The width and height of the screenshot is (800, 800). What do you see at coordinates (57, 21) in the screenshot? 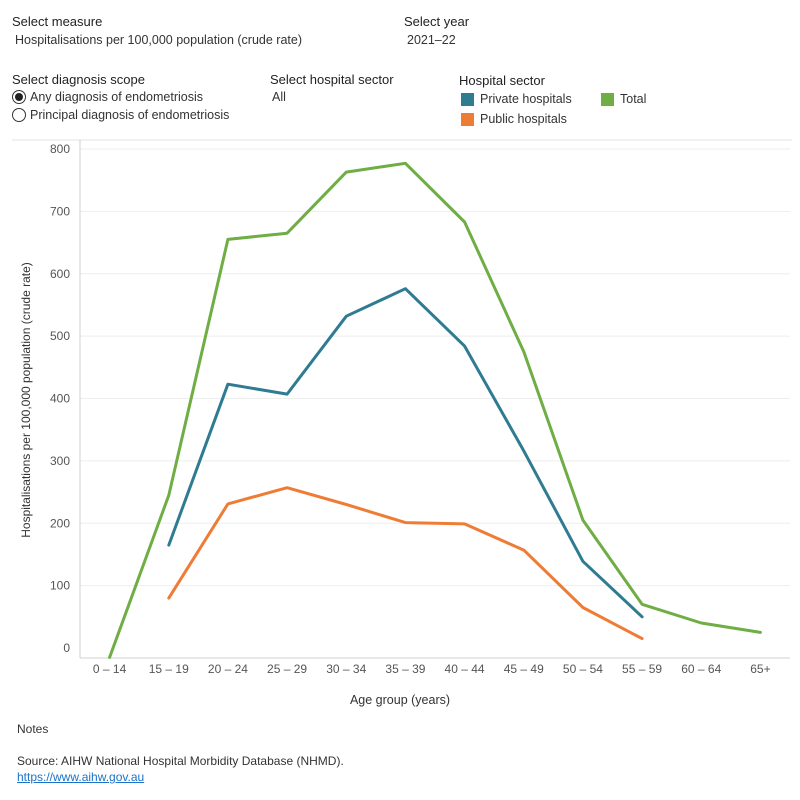
I see `measure-label: Select measure` at bounding box center [57, 21].